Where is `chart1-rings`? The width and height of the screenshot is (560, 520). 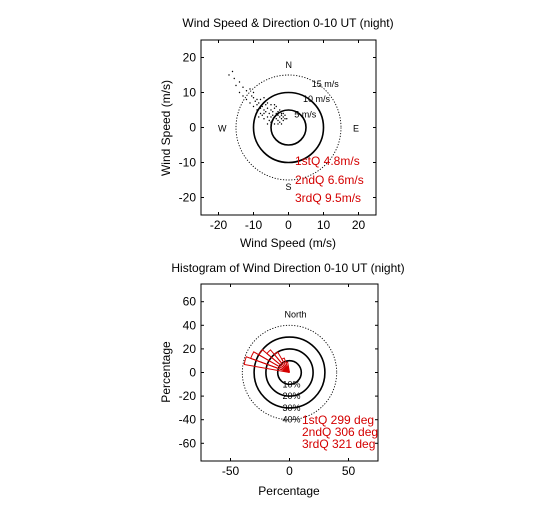 chart1-rings is located at coordinates (288, 127).